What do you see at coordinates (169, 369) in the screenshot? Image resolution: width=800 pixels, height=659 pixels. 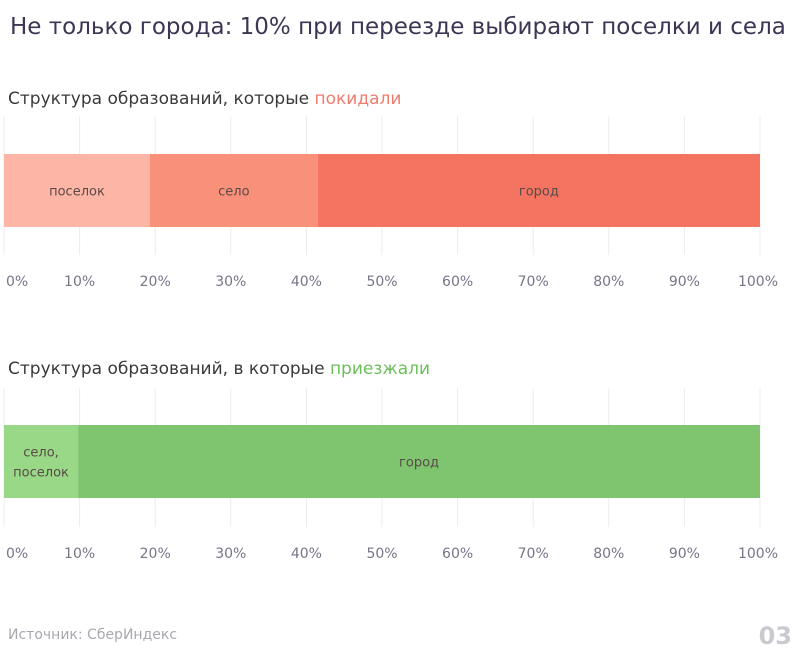 I see `chart-title-prefix: Структура образований, в которые` at bounding box center [169, 369].